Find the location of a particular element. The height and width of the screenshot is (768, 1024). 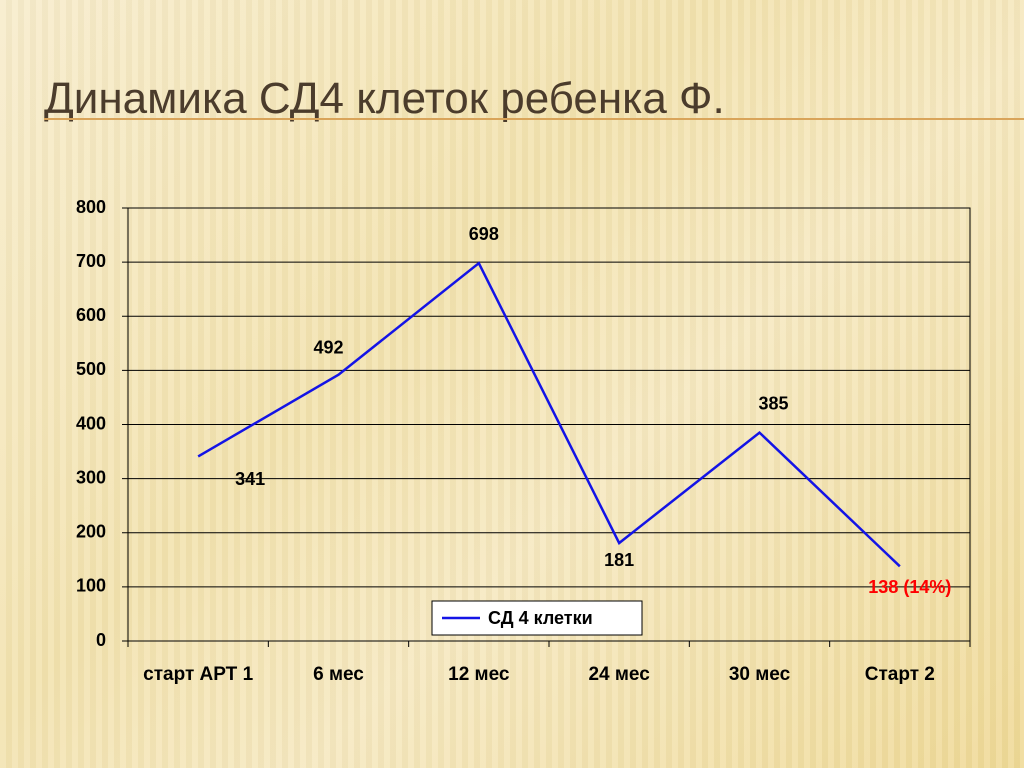

x-tick-label: старт АРТ 1 is located at coordinates (198, 674).